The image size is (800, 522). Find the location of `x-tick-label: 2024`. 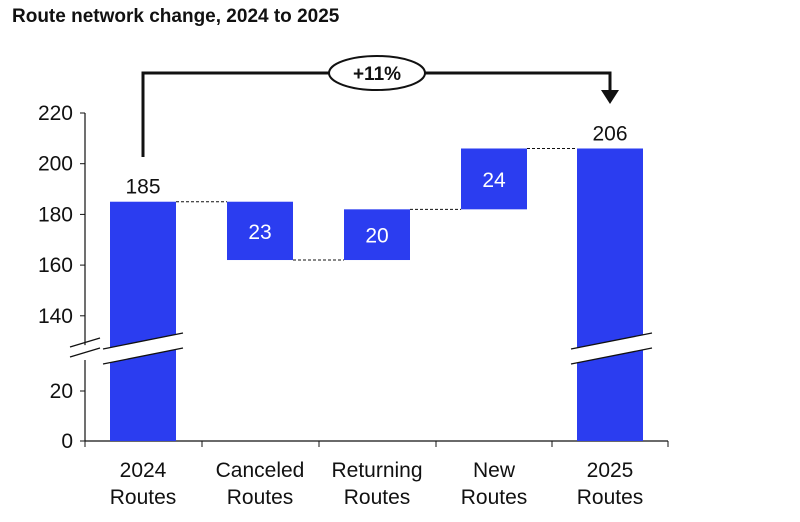

x-tick-label: 2024 is located at coordinates (143, 470).